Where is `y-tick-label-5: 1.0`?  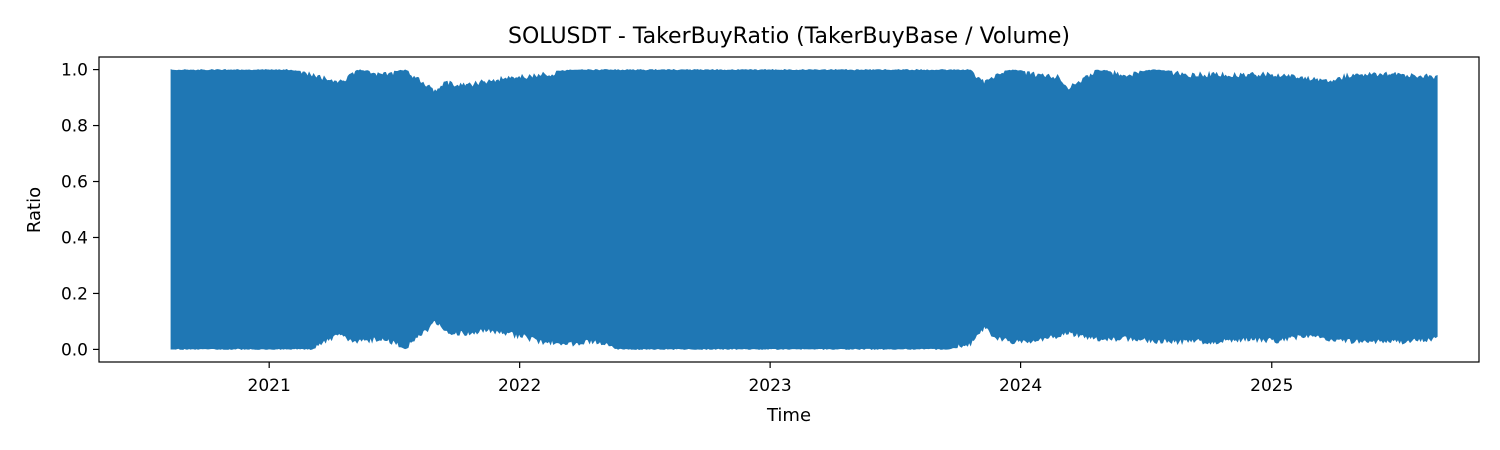
y-tick-label-5: 1.0 is located at coordinates (74, 71).